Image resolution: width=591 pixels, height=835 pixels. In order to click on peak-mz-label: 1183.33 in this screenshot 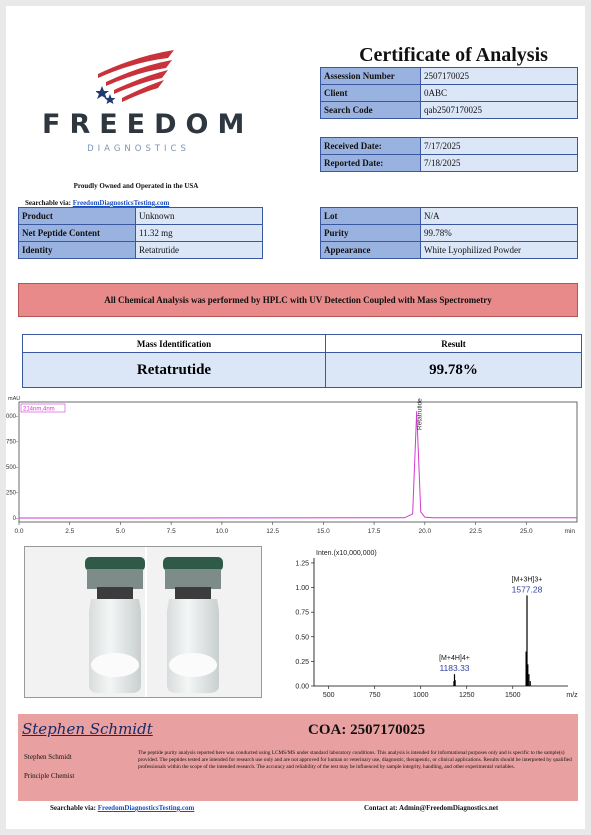, I will do `click(454, 668)`.